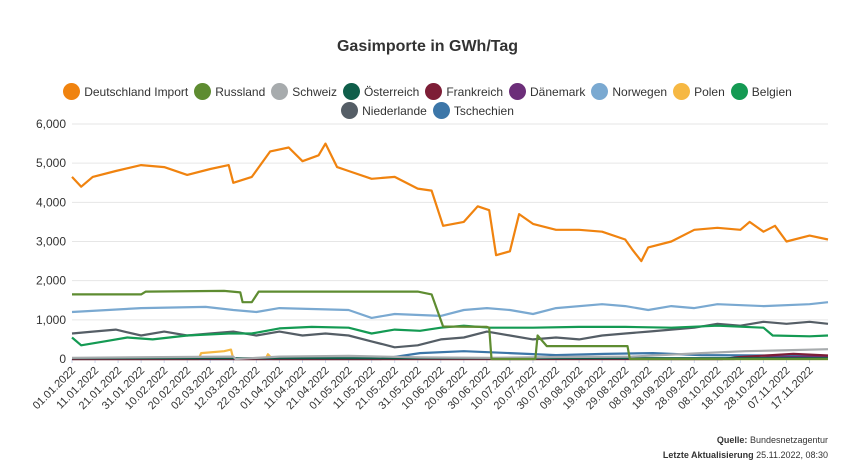 The image size is (855, 469). I want to click on legend-label: Österreich, so click(391, 91).